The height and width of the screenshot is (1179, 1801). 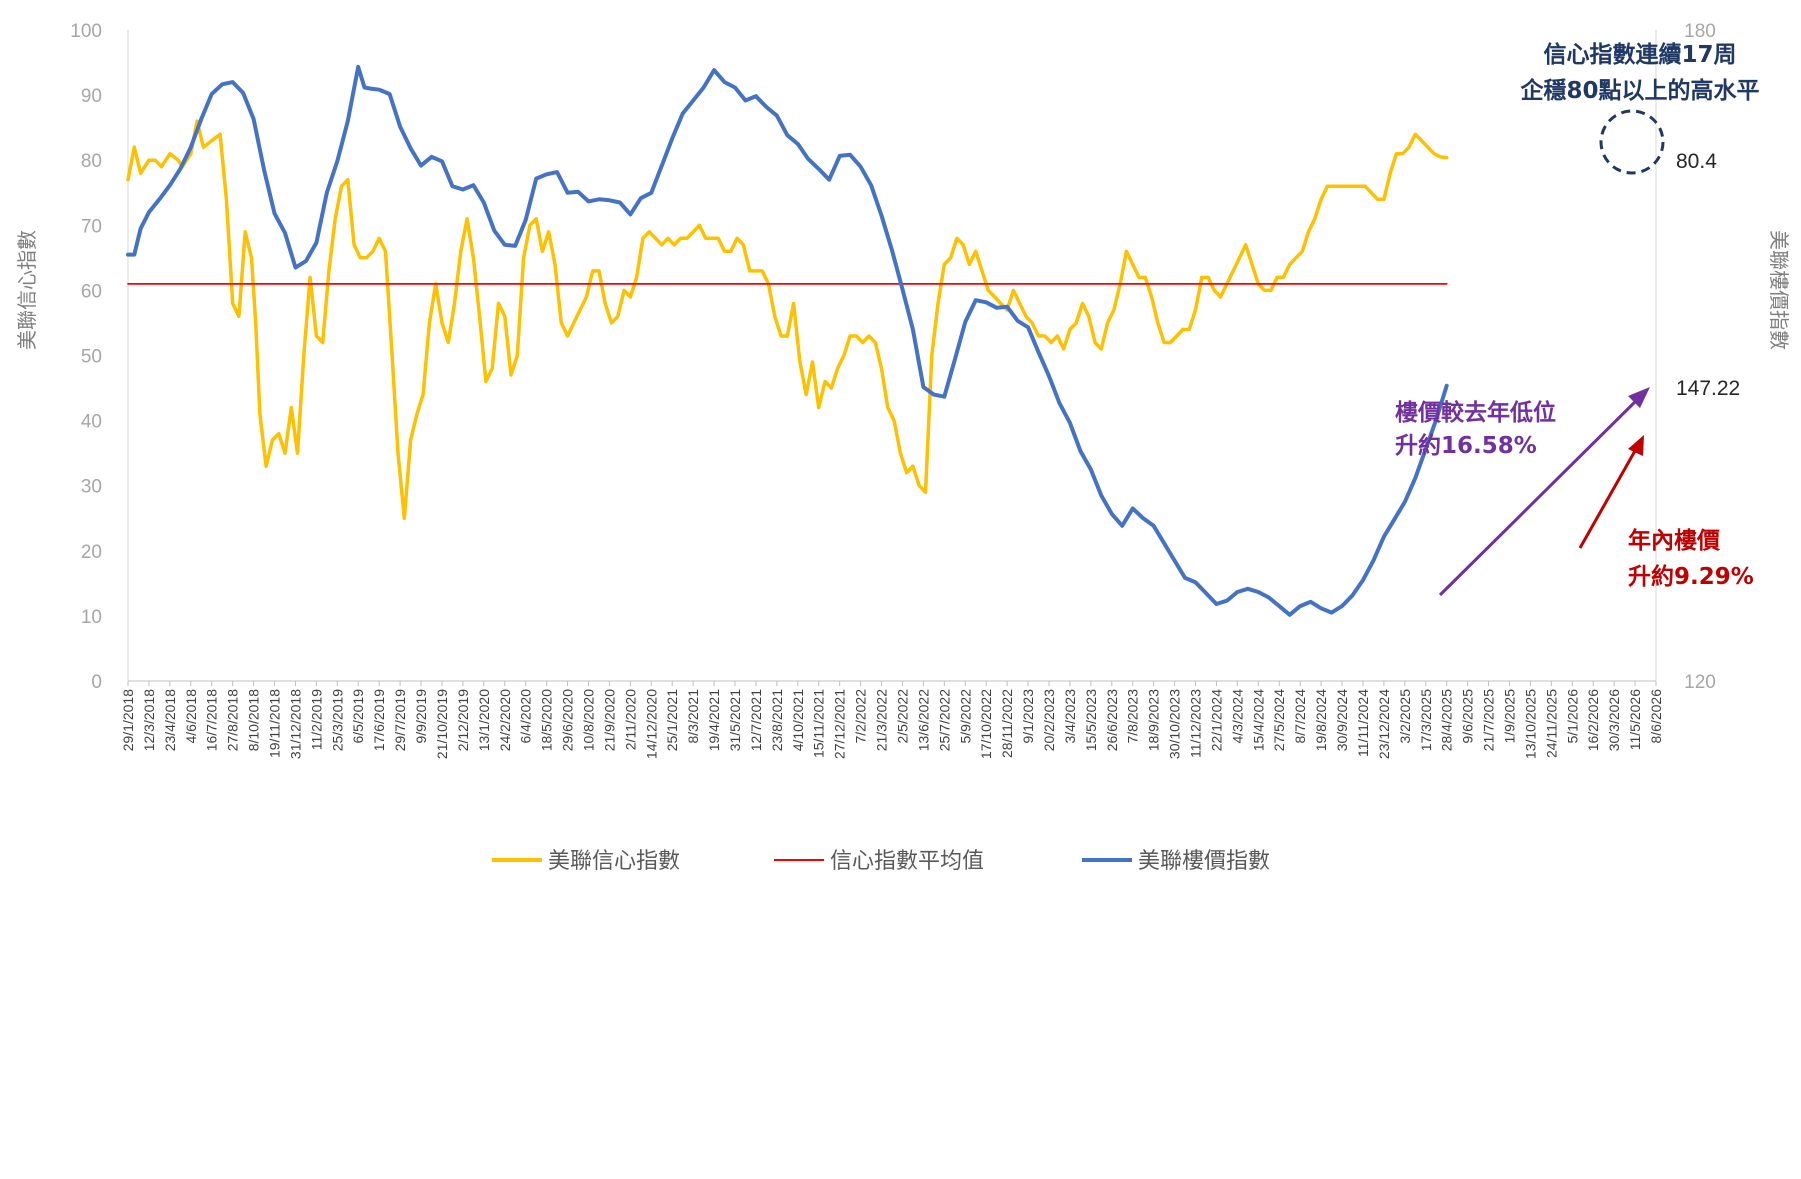 I want to click on arrow-price-ytd-head, so click(x=1636, y=445).